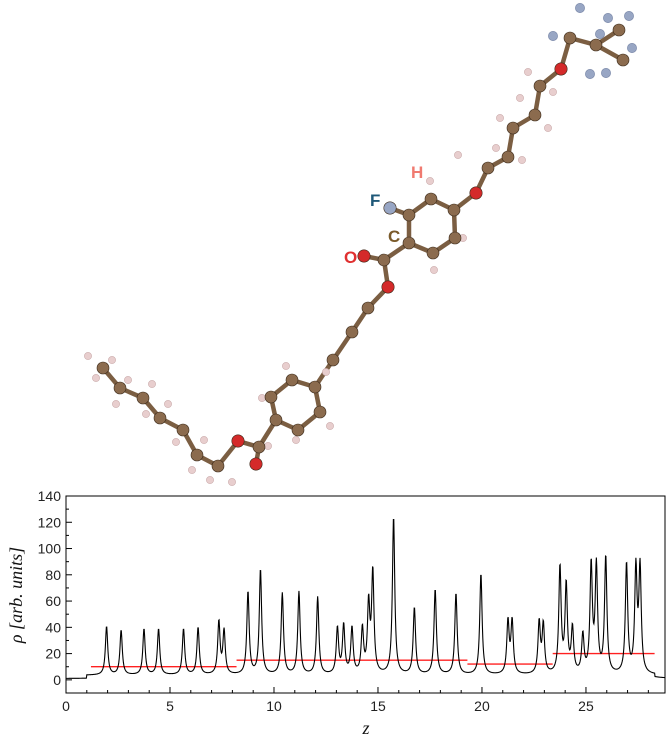 Image resolution: width=666 pixels, height=740 pixels. Describe the element at coordinates (170, 706) in the screenshot. I see `x-tick-label: 5` at that location.